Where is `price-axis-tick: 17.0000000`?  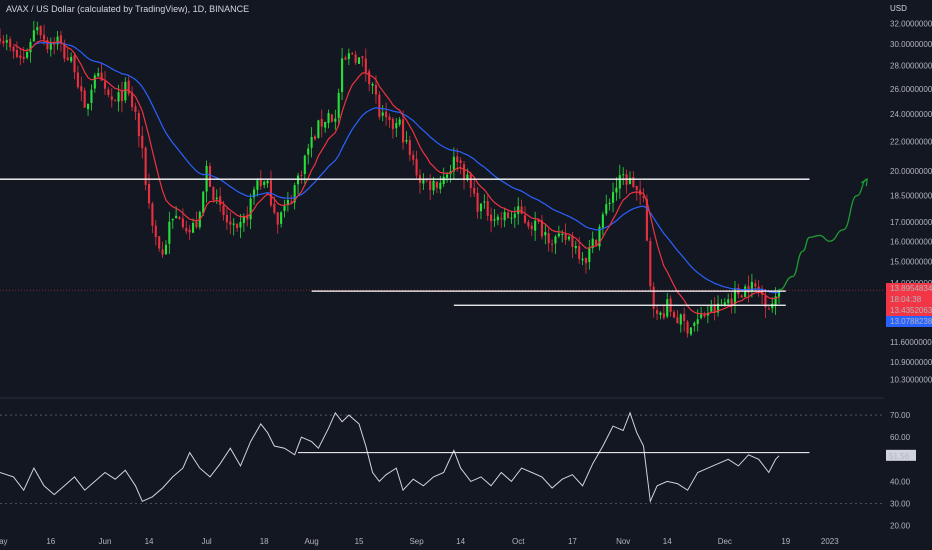
price-axis-tick: 17.0000000 is located at coordinates (911, 222).